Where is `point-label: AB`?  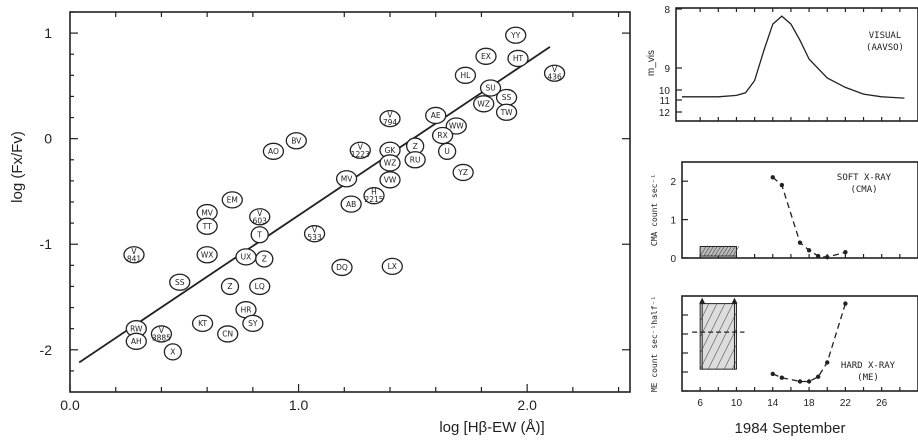
point-label: AB is located at coordinates (351, 204).